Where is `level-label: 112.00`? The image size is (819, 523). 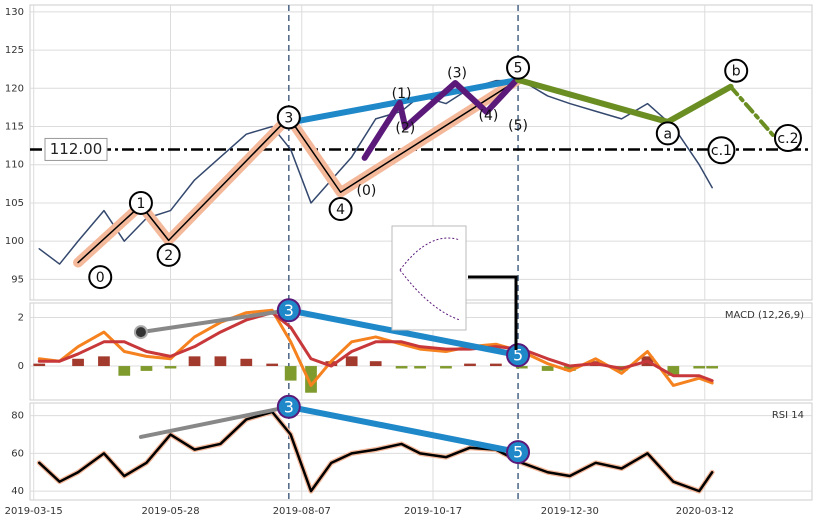 level-label: 112.00 is located at coordinates (76, 149).